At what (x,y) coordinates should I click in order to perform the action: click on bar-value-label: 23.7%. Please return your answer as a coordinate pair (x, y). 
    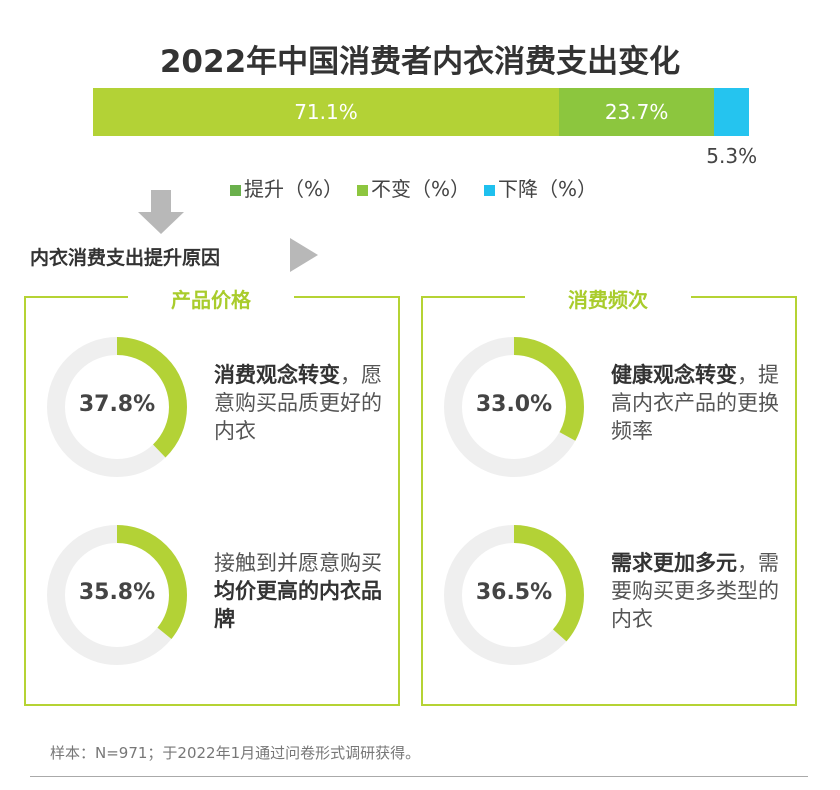
    Looking at the image, I should click on (636, 112).